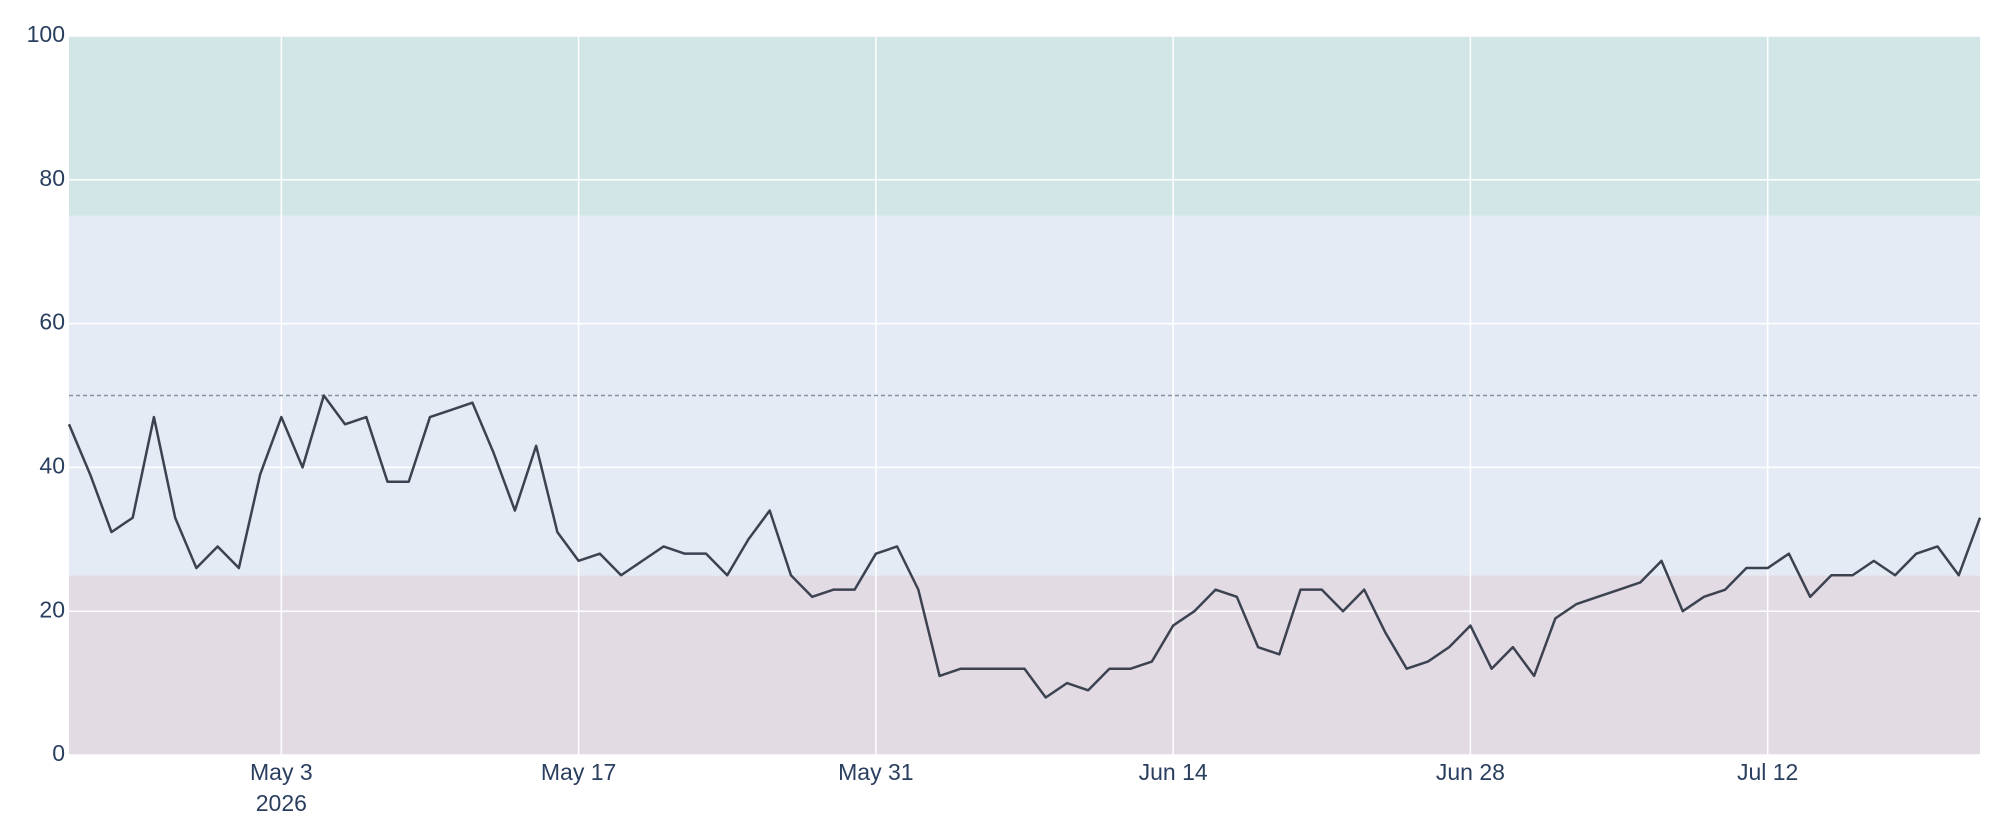  I want to click on y-tick-label: 60, so click(52, 322).